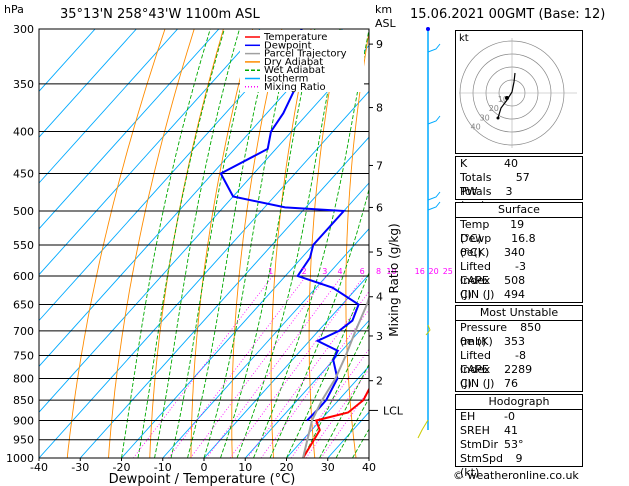 The width and height of the screenshot is (629, 486). Describe the element at coordinates (477, 294) in the screenshot. I see `surface-cin-label: CIN (J)` at that location.